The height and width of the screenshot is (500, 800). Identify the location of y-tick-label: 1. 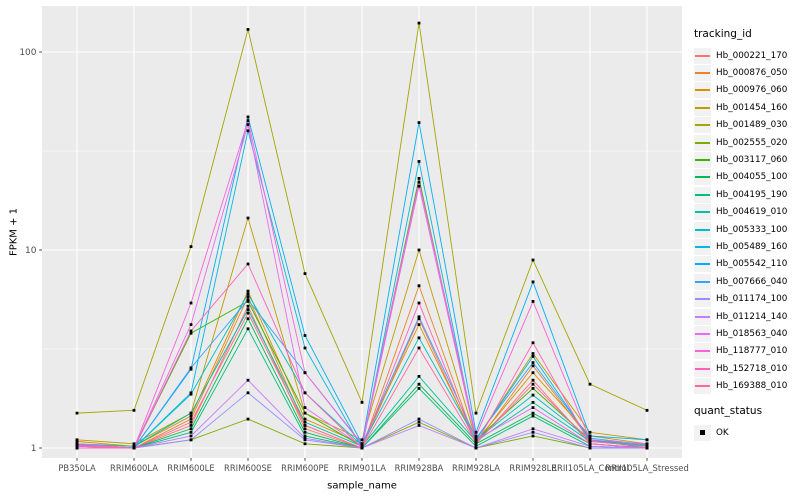
(34, 449).